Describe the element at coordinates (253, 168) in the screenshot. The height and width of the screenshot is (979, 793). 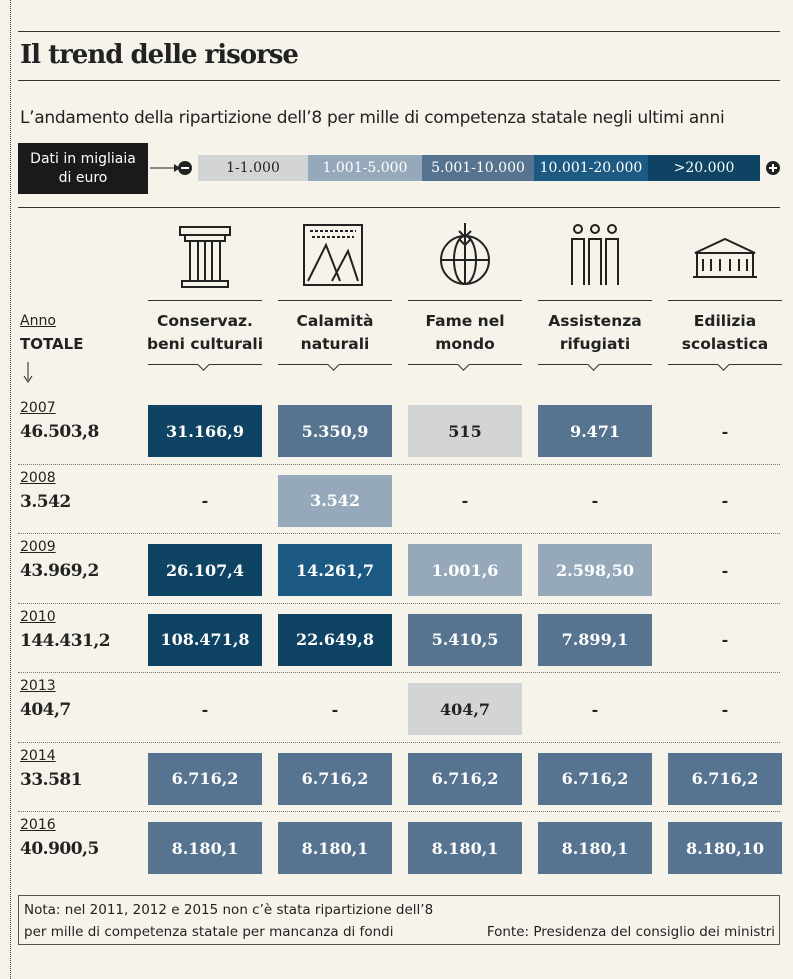
I see `legend-item: 1-1.000` at that location.